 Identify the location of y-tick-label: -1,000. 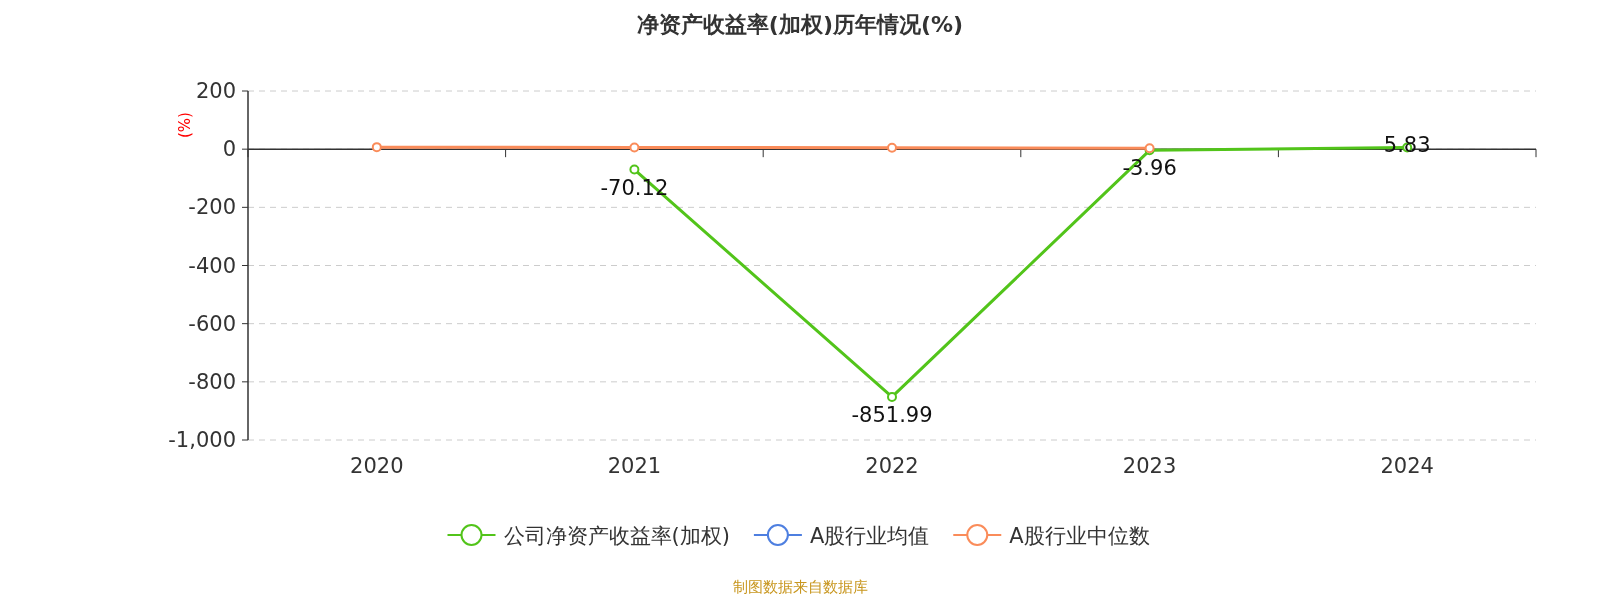
(202, 440).